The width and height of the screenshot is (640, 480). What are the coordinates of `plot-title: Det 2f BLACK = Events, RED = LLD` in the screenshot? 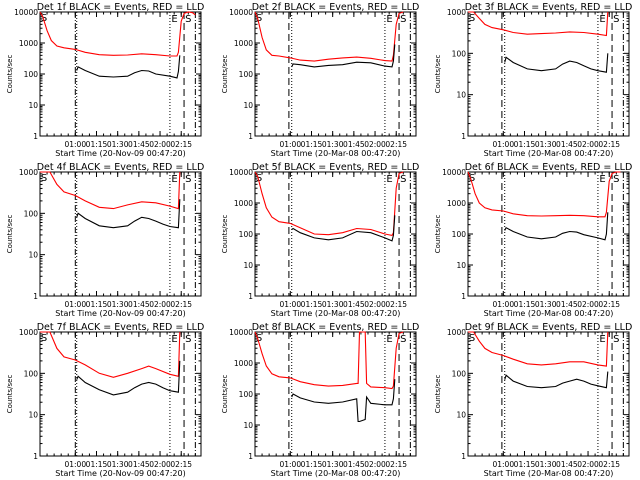 It's located at (336, 7).